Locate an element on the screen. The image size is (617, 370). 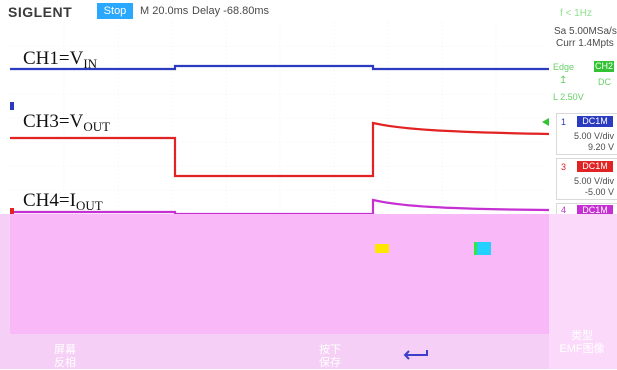
channel-1-coupling-badge: DC1M is located at coordinates (595, 121).